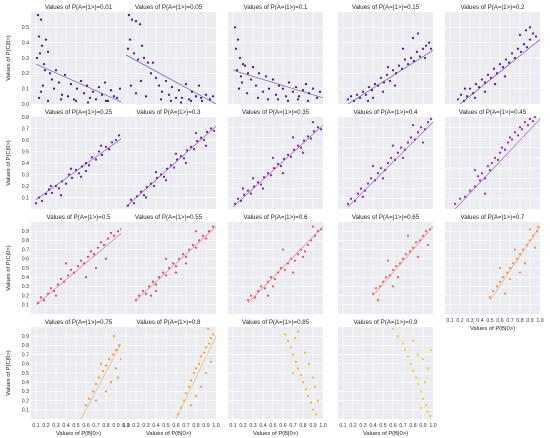 This screenshot has width=550, height=438. I want to click on y-tick-label: 0.8, so click(25, 241).